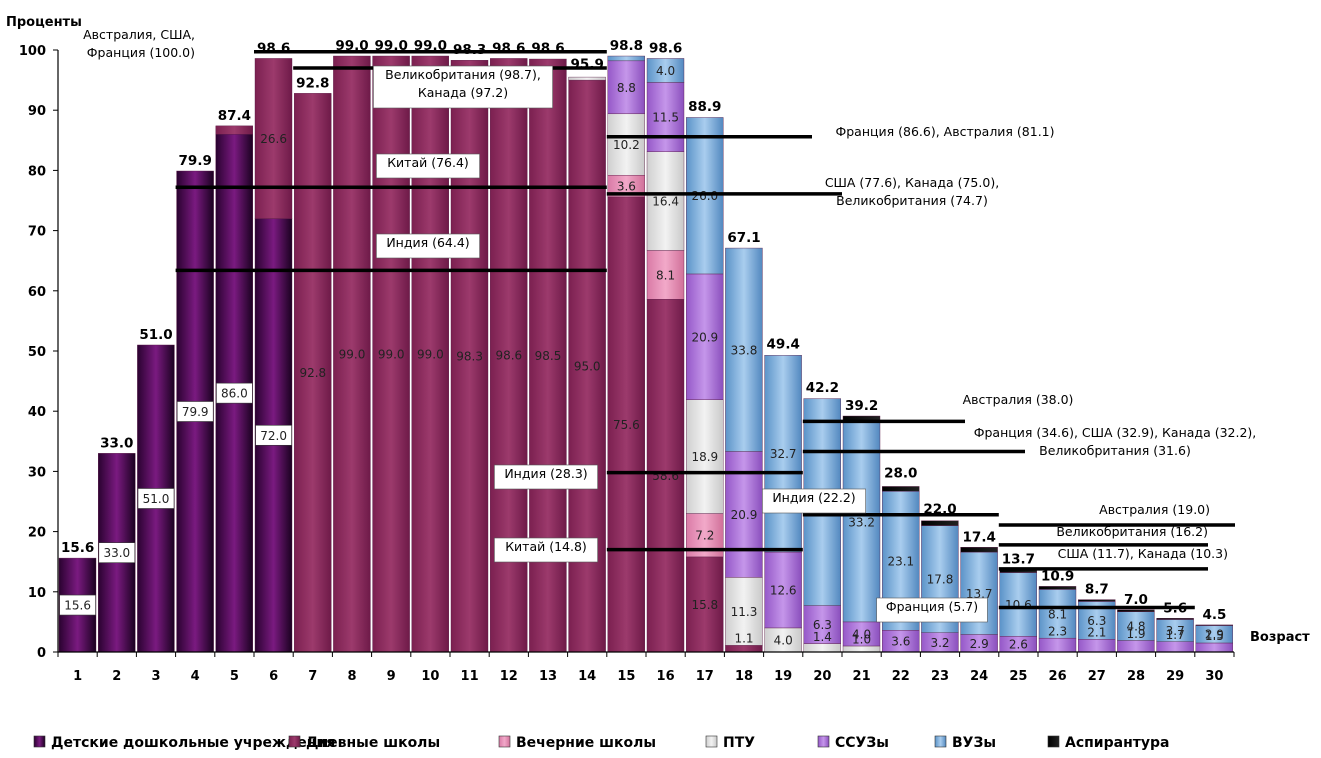 The image size is (1321, 758). Describe the element at coordinates (939, 510) in the screenshot. I see `total-label: 22.0` at that location.